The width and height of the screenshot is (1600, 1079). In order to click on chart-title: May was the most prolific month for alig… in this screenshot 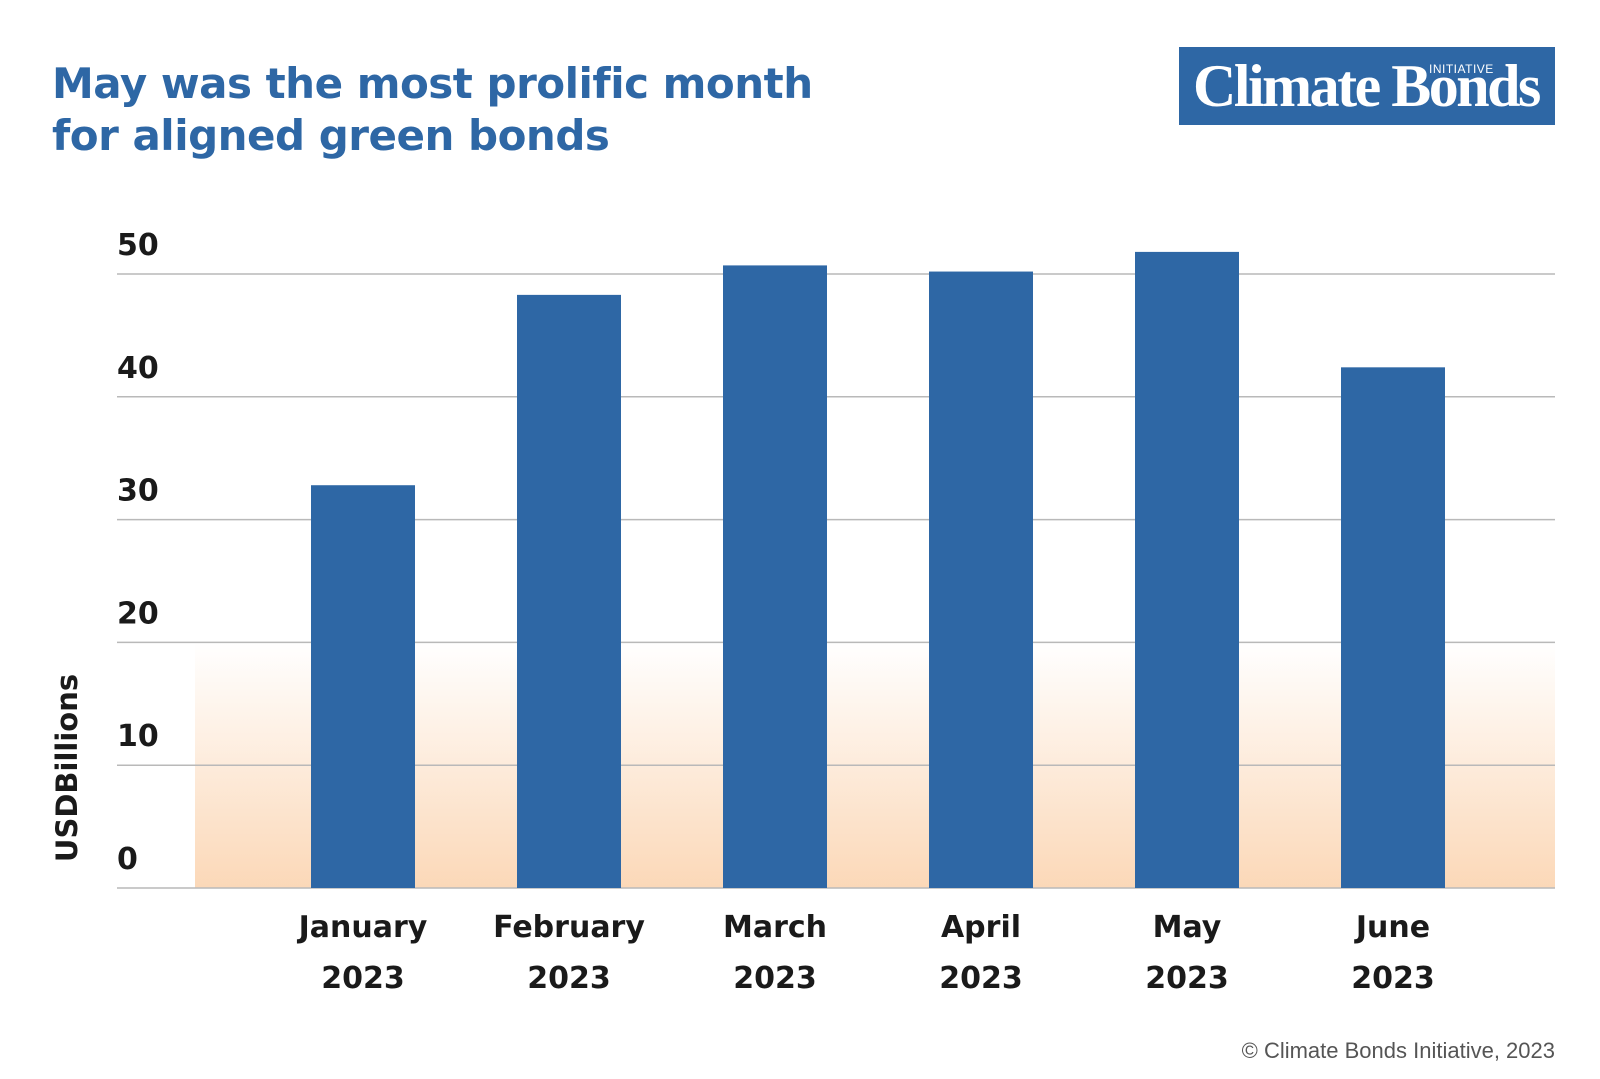, I will do `click(502, 110)`.